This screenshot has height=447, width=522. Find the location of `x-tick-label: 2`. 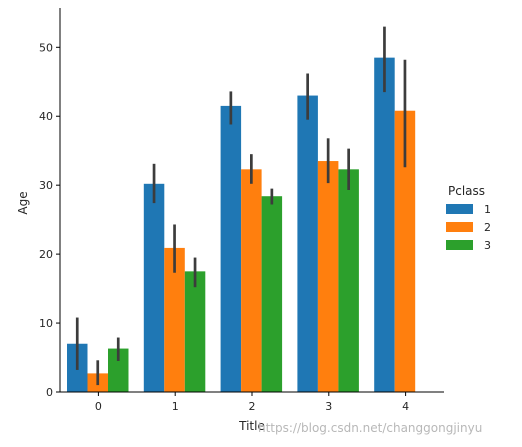

x-tick-label: 2 is located at coordinates (252, 406).